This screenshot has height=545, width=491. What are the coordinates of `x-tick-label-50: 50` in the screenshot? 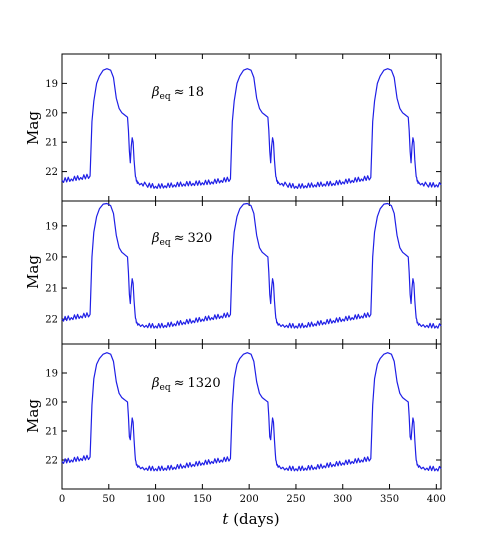 It's located at (108, 499).